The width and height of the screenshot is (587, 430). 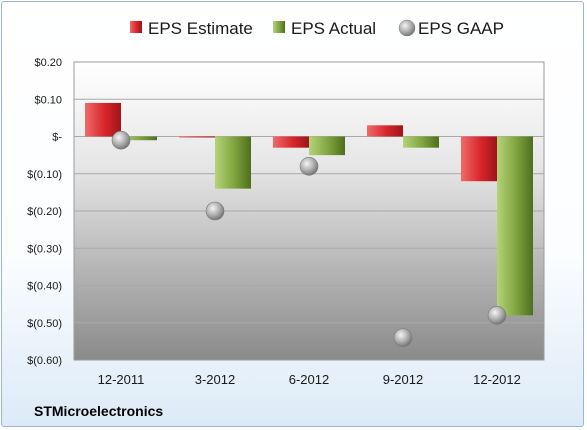 What do you see at coordinates (44, 361) in the screenshot?
I see `y-tick-label: $(0.60)` at bounding box center [44, 361].